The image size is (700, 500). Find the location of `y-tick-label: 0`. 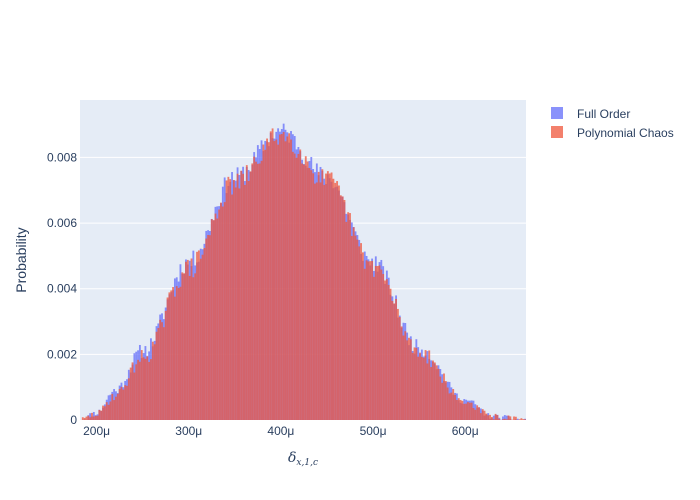

y-tick-label: 0 is located at coordinates (73, 420).